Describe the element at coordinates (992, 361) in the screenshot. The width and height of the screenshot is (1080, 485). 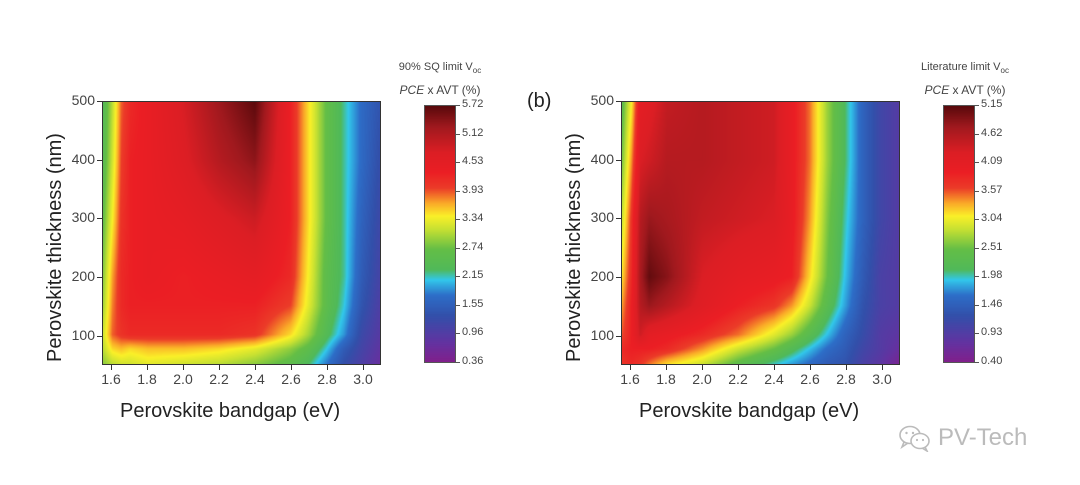
I see `colorbar-tick-label-b: 0.40` at that location.